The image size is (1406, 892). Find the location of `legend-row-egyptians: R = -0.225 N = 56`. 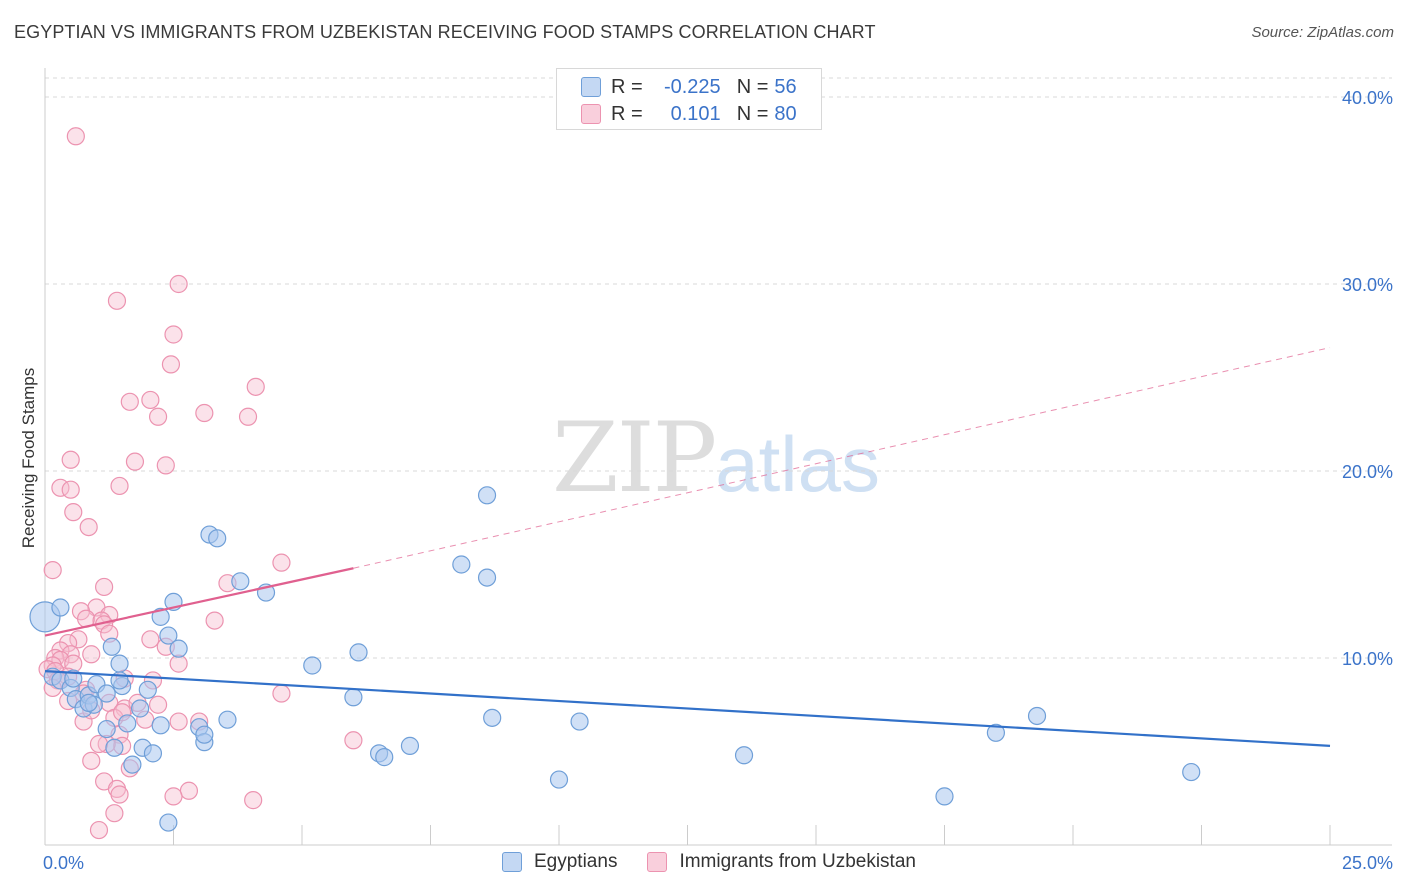

legend-row-egyptians: R = -0.225 N = 56 is located at coordinates (689, 87).